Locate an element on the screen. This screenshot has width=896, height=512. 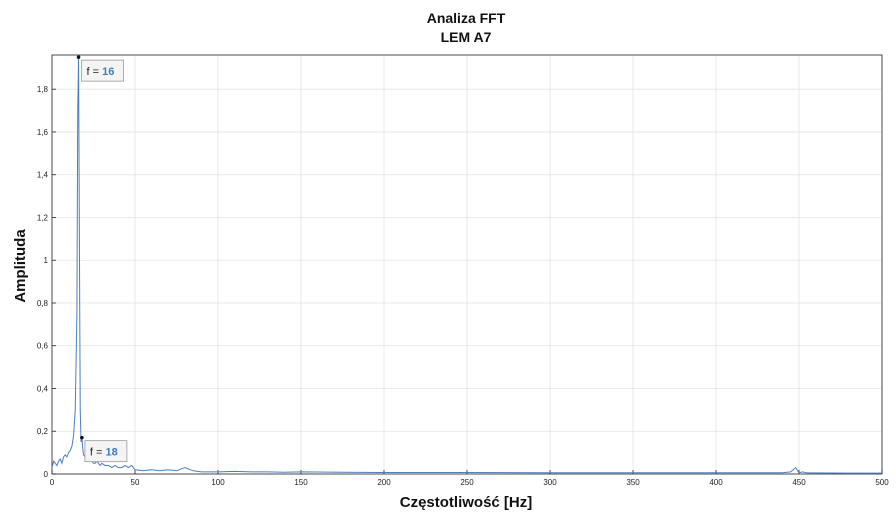
y-tick-label: 0,8 is located at coordinates (43, 303).